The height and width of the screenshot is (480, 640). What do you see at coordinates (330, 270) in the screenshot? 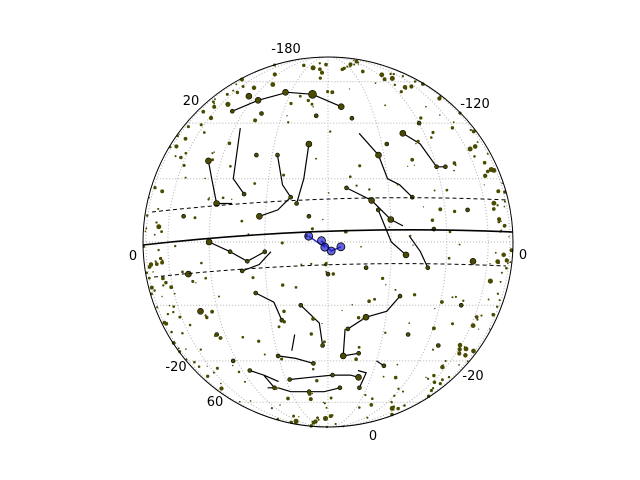
I see `lower-dashed-line` at bounding box center [330, 270].